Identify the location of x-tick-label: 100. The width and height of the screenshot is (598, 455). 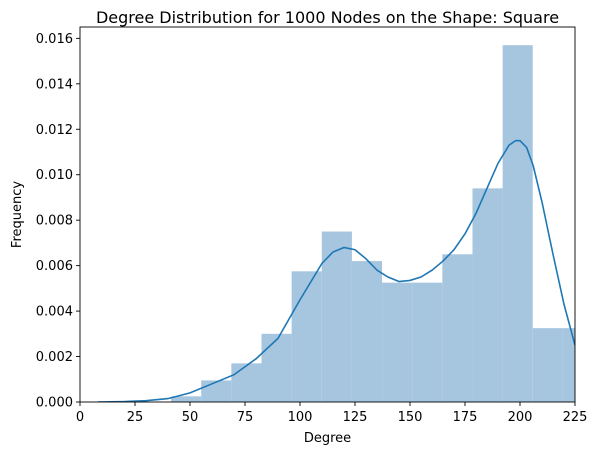
(300, 417).